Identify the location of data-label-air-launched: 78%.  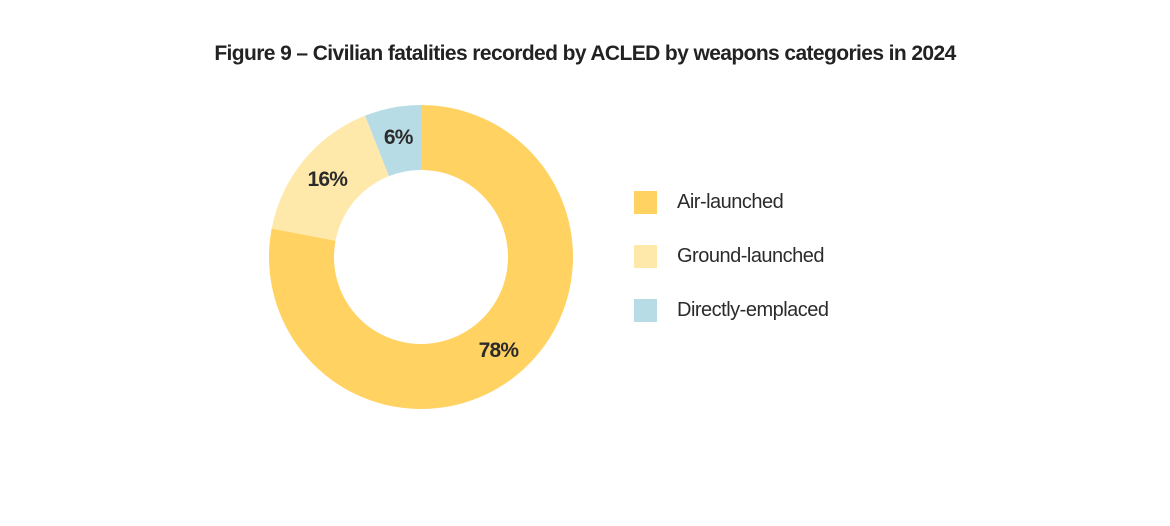
(499, 350).